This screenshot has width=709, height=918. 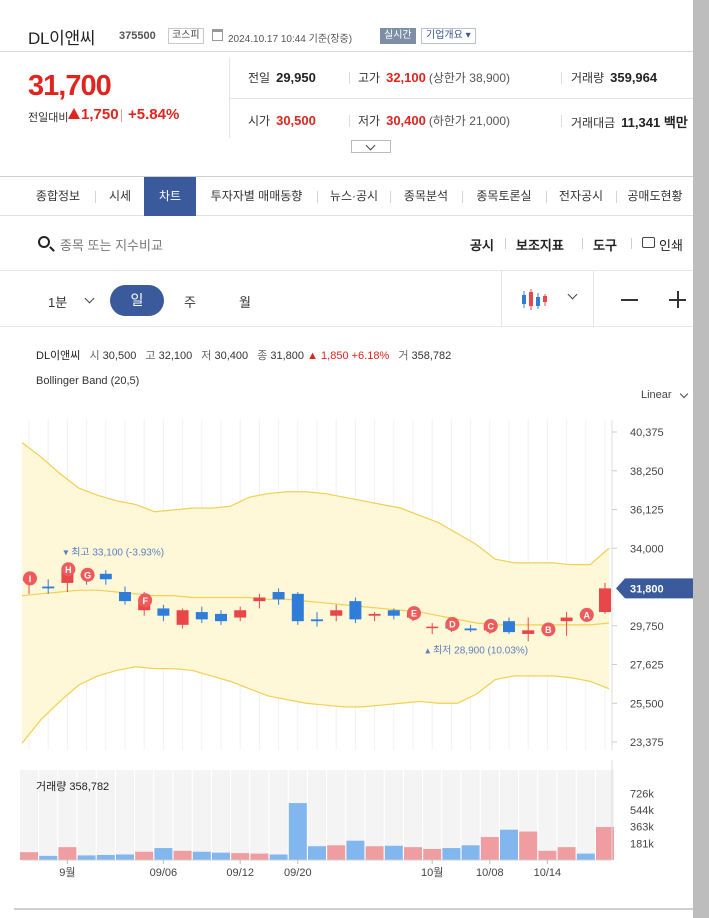 What do you see at coordinates (431, 356) in the screenshot?
I see `ohlc-volume: 358,782` at bounding box center [431, 356].